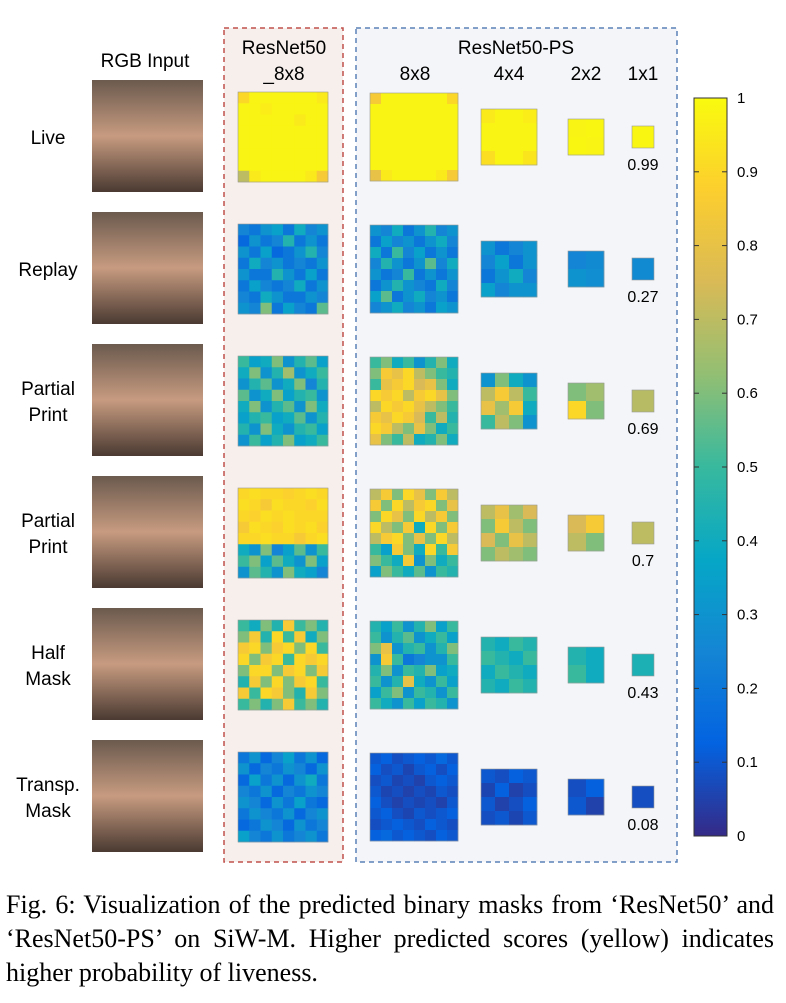 Image resolution: width=786 pixels, height=1003 pixels. Describe the element at coordinates (747, 467) in the screenshot. I see `colorbar-tick-label: 0.5` at that location.